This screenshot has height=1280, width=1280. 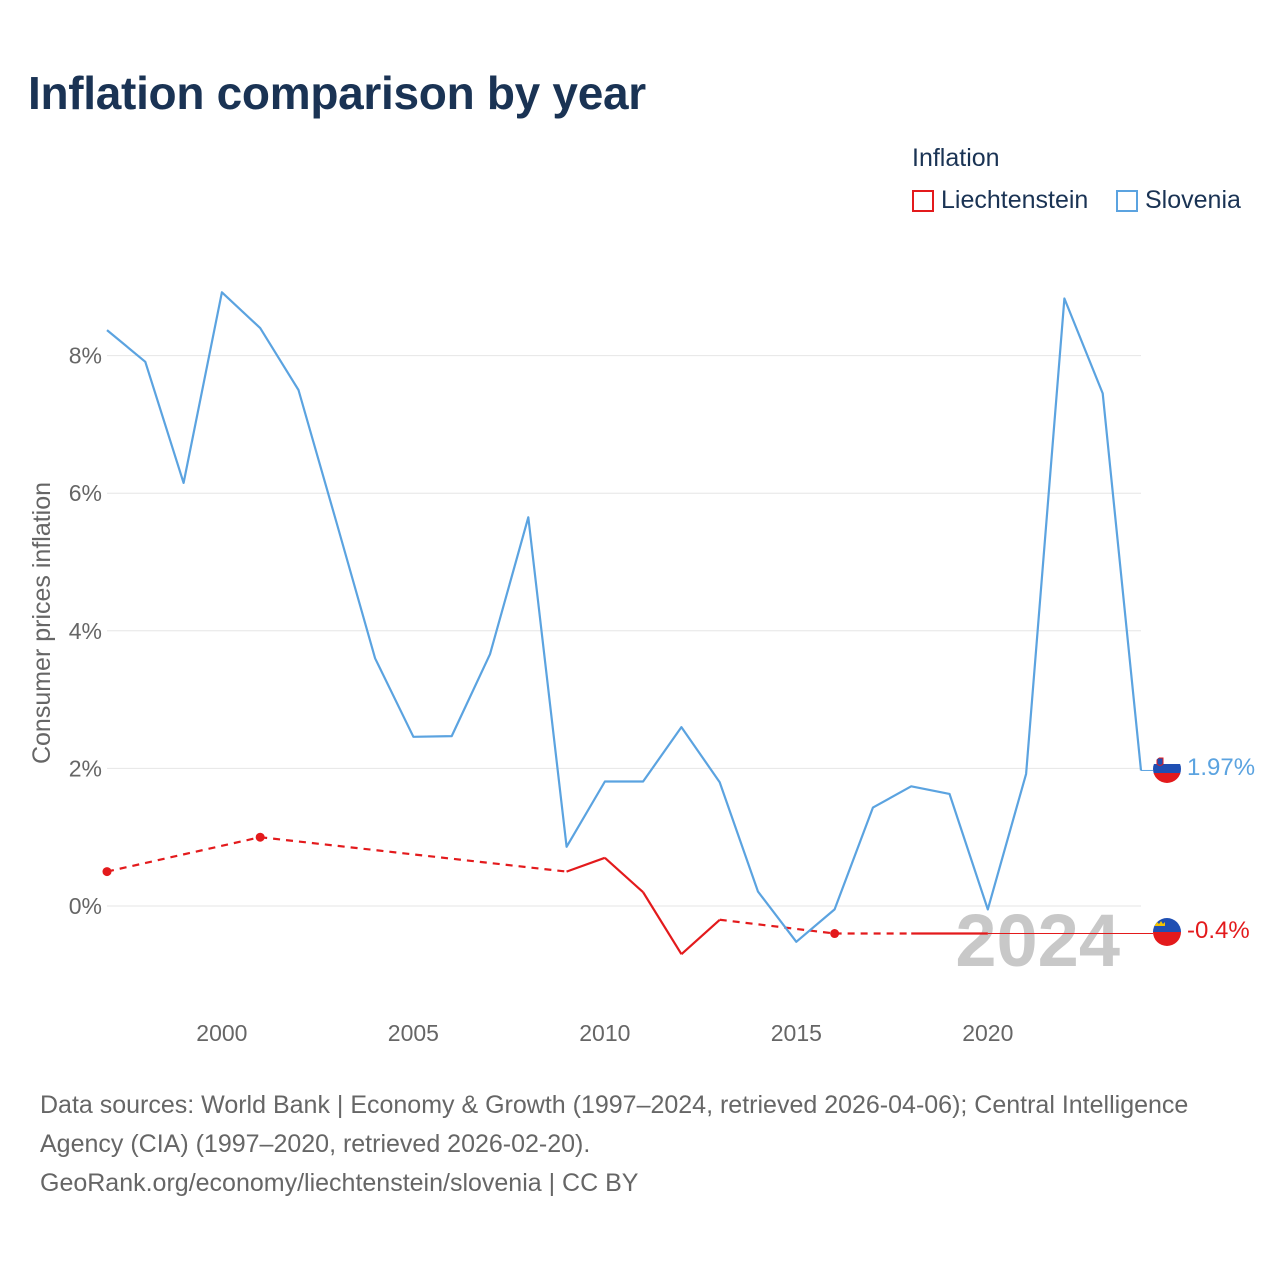 I want to click on chart-title: Inflation comparison by year, so click(x=337, y=93).